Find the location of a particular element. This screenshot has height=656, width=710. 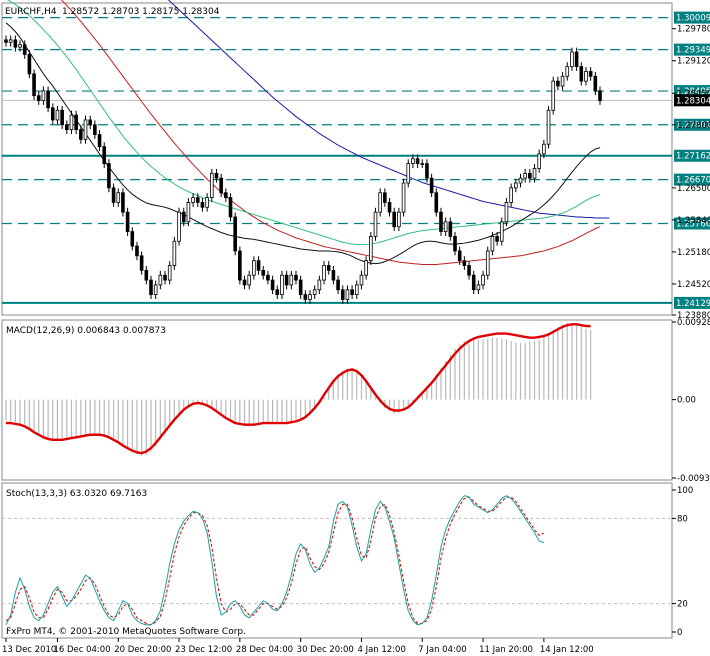

main-ohlc-values: 1.28572 1.28703 1.28175 1.28304 is located at coordinates (141, 12).